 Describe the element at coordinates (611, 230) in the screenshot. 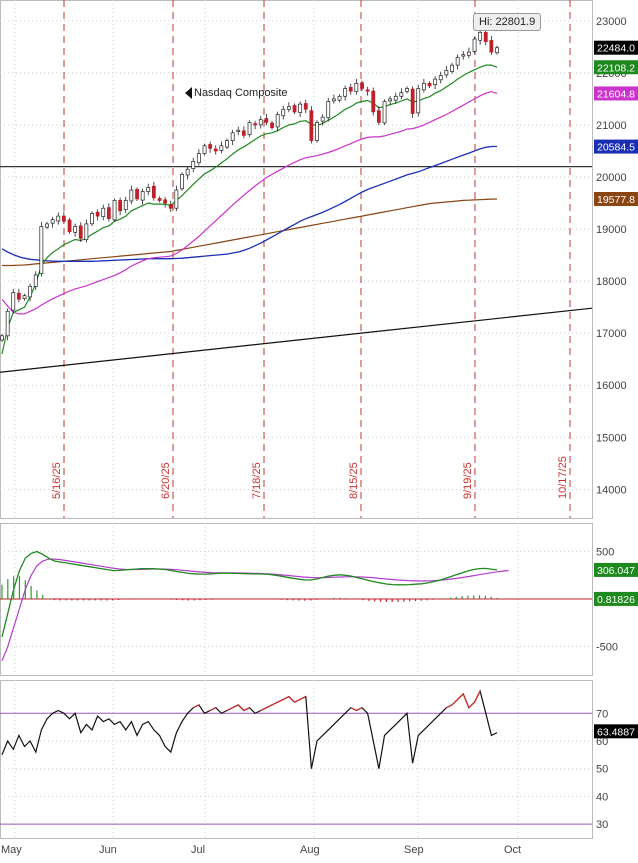

I see `price-tick-label: 19000` at that location.